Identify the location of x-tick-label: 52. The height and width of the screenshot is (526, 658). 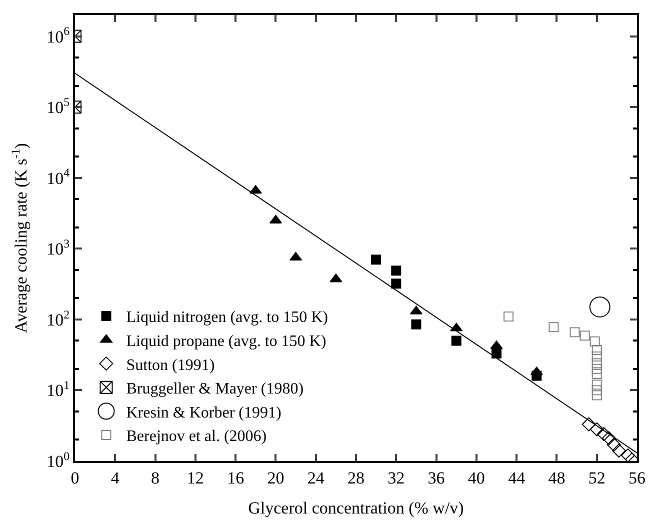
(597, 478).